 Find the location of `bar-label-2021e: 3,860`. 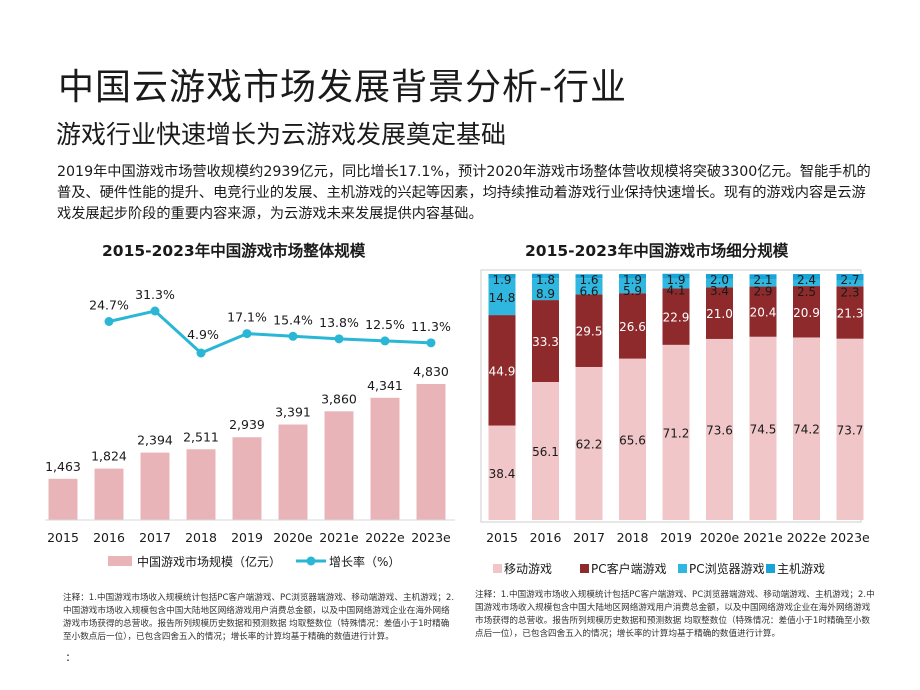

bar-label-2021e: 3,860 is located at coordinates (339, 398).